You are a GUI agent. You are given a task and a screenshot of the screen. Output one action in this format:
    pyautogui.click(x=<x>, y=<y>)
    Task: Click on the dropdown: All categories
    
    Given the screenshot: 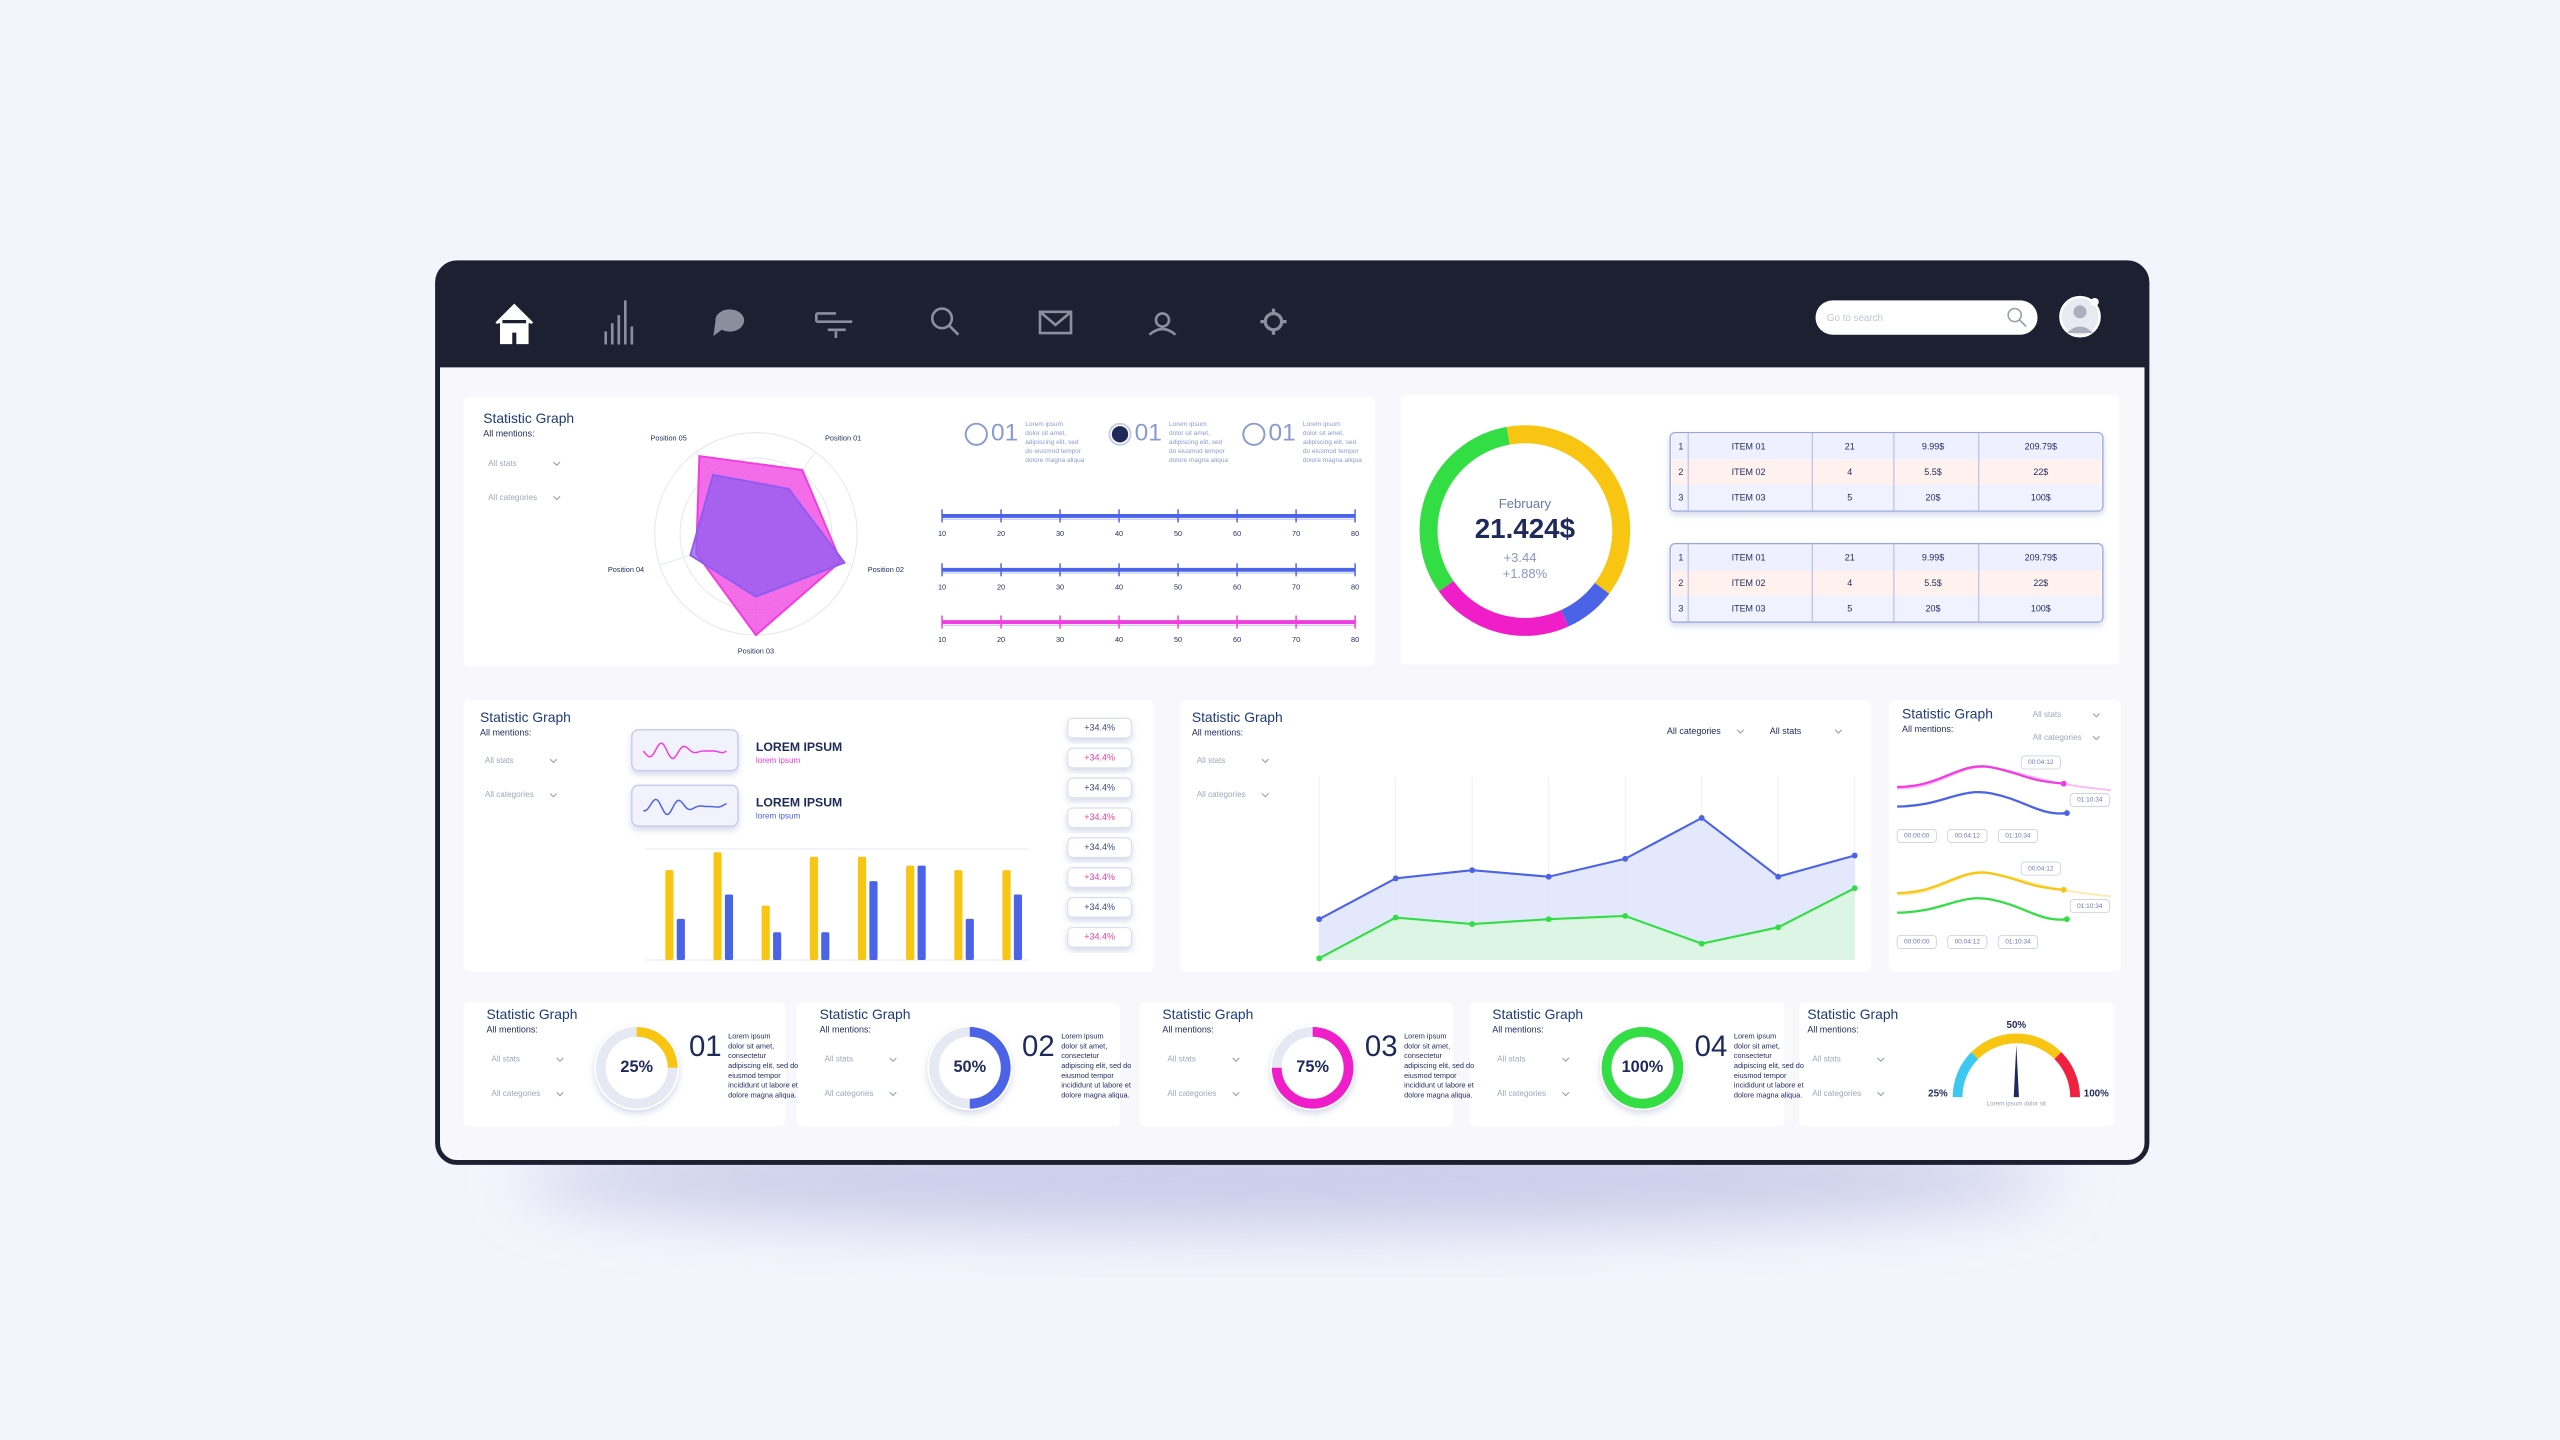 What is the action you would take?
    pyautogui.click(x=1694, y=731)
    